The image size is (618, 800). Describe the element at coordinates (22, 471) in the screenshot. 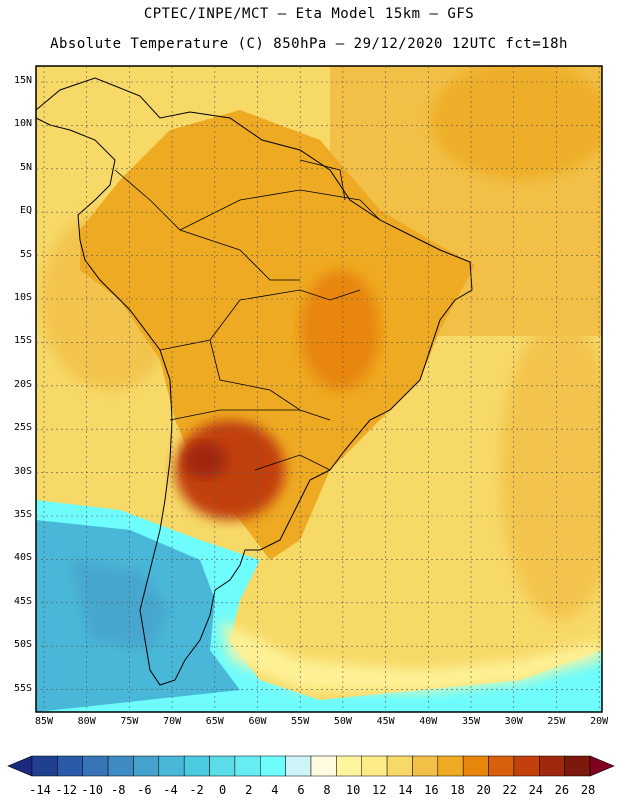

I see `lat-label: 30S` at that location.